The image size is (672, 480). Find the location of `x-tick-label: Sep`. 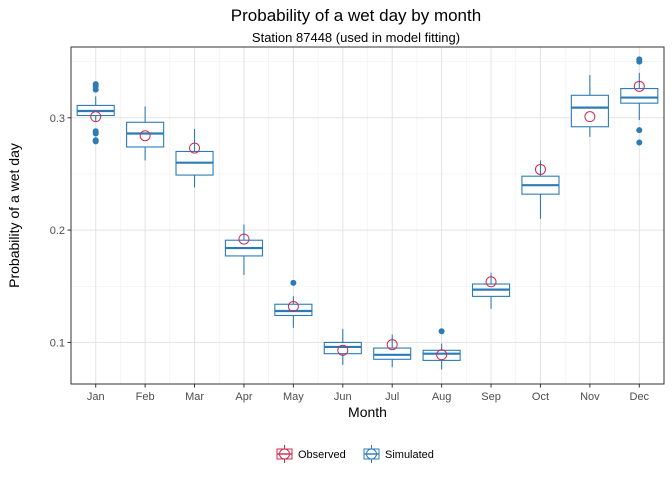

x-tick-label: Sep is located at coordinates (491, 397).